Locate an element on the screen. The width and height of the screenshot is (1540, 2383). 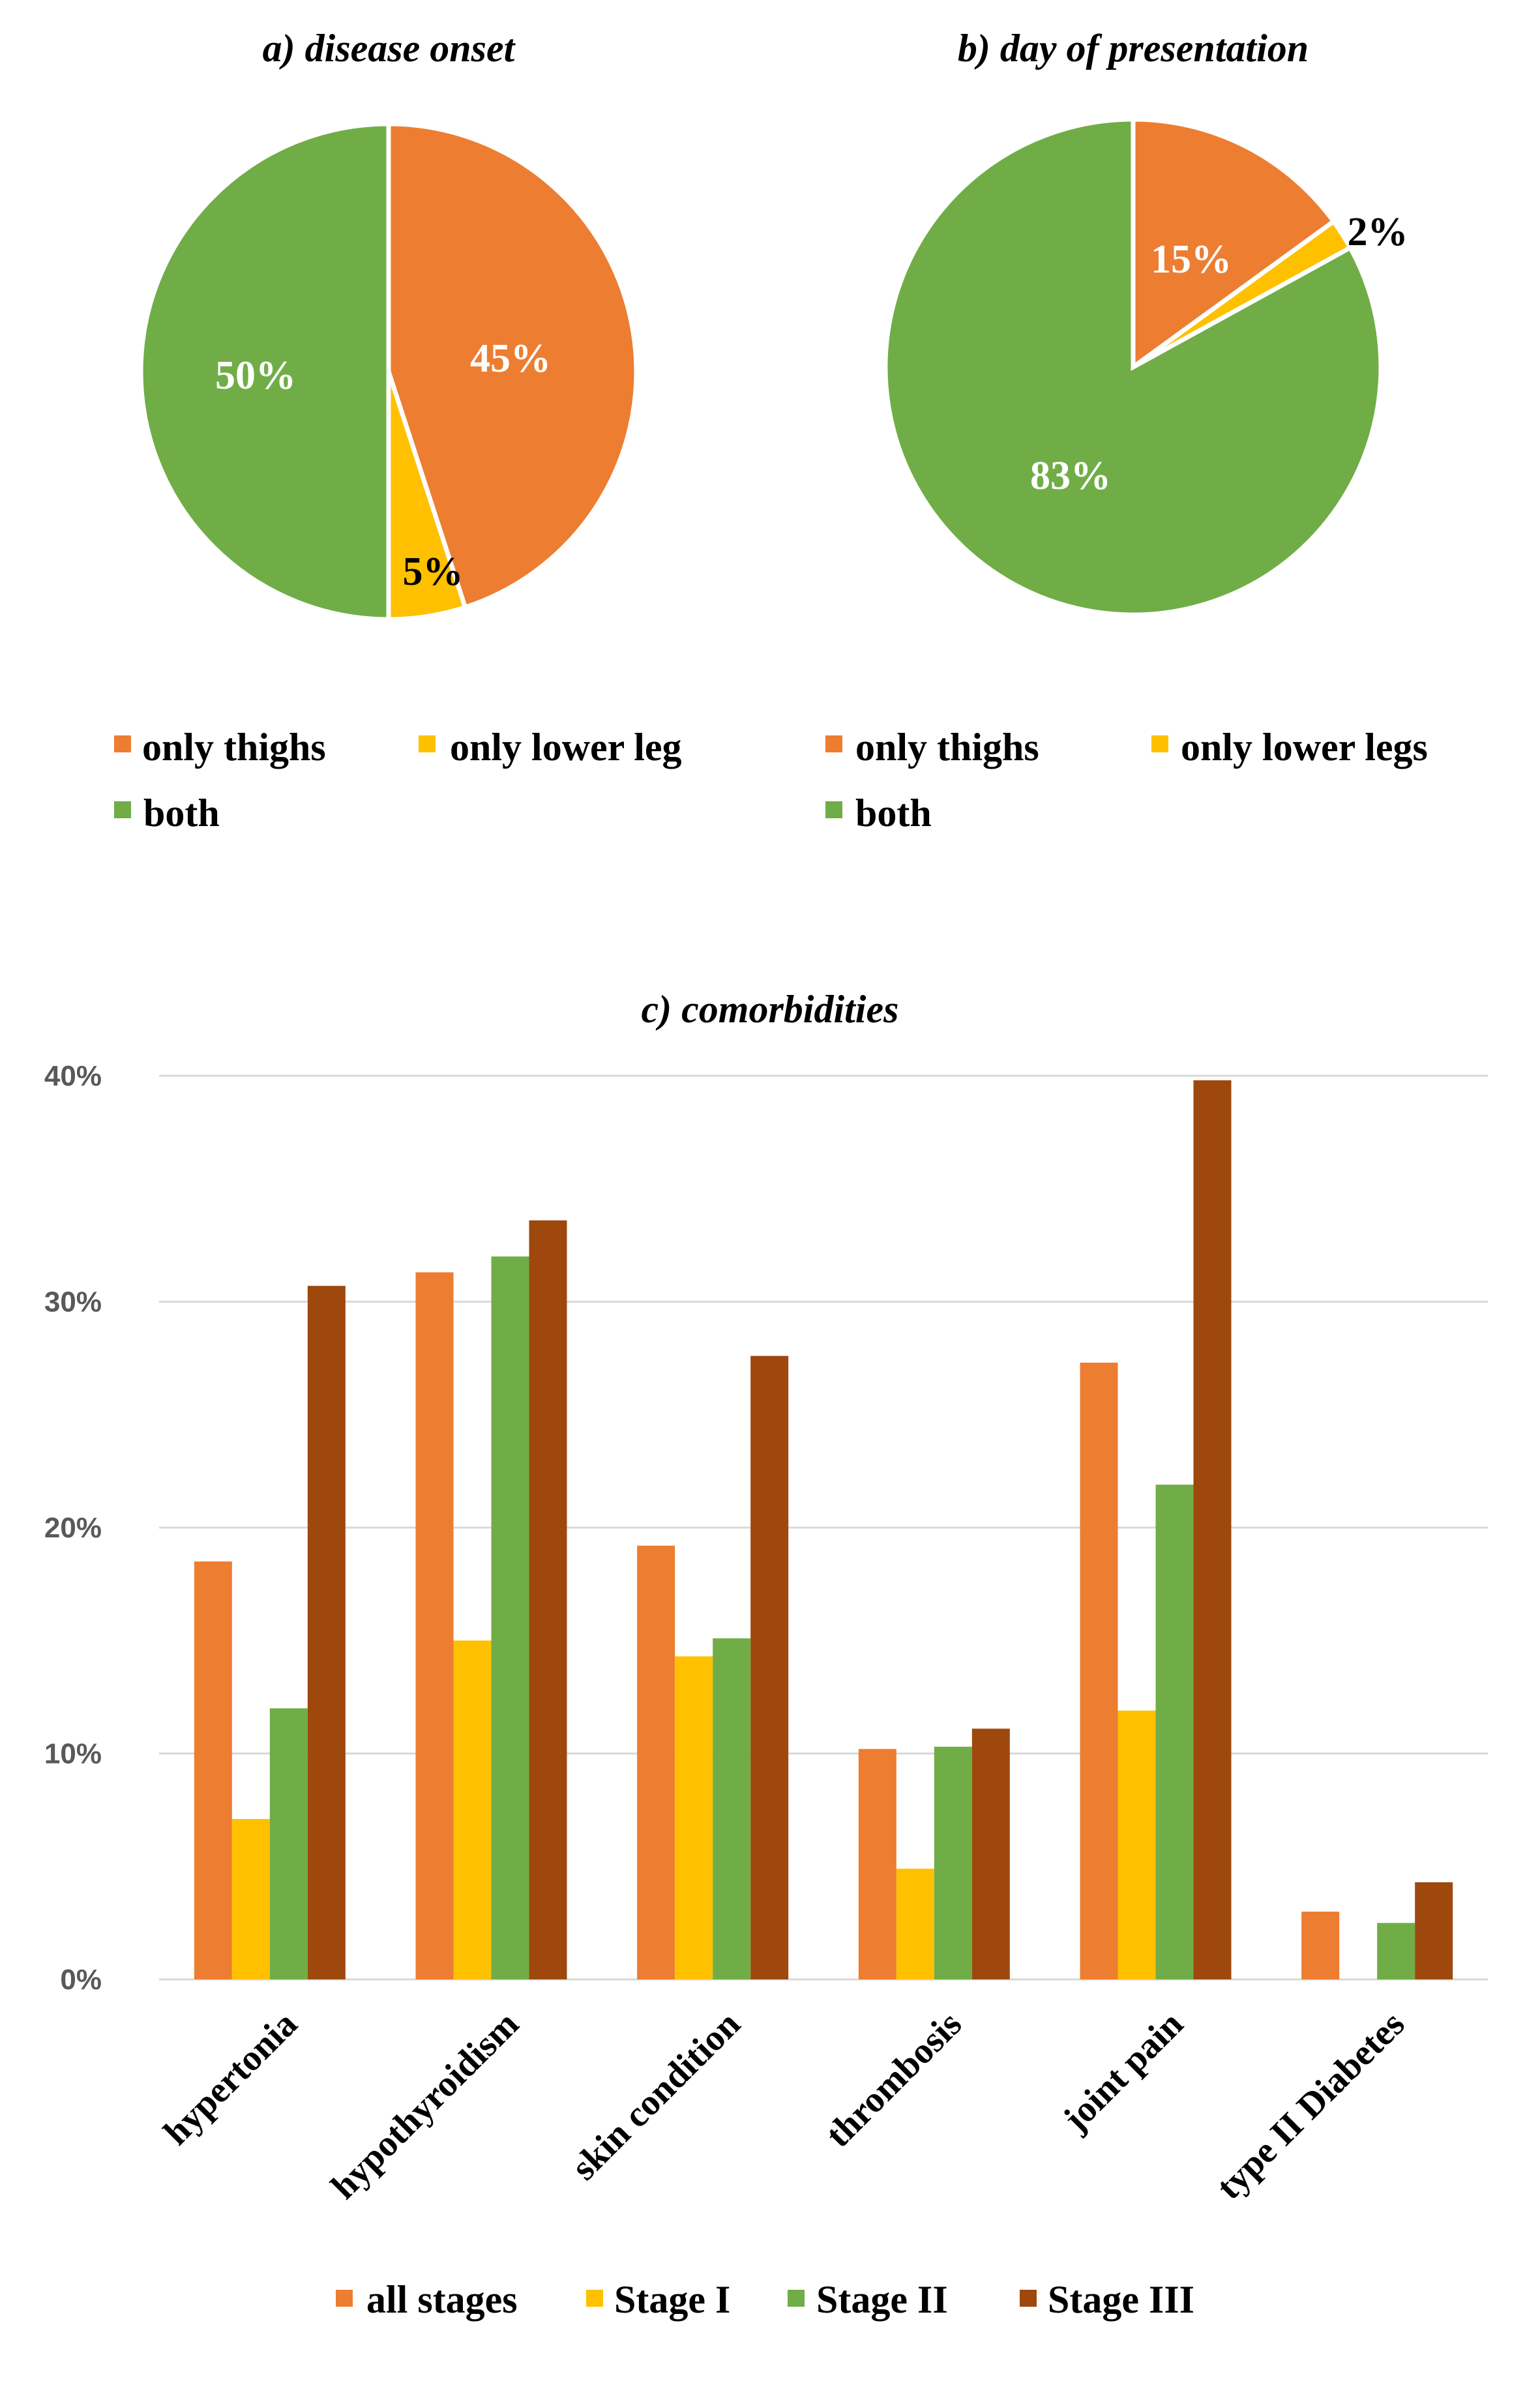
pie-a-slice-label-only-lower-leg: 5% is located at coordinates (433, 572).